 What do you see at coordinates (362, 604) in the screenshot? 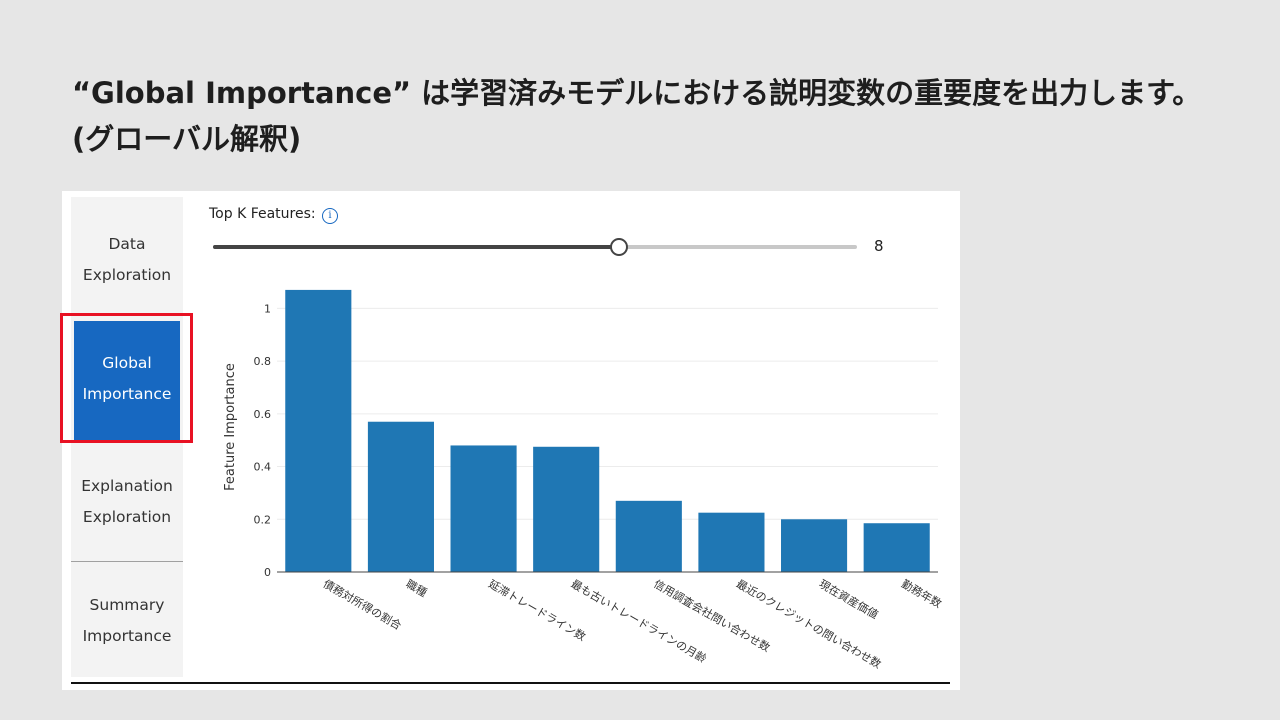
I see `x-tick-label: 債務対所得の割合` at bounding box center [362, 604].